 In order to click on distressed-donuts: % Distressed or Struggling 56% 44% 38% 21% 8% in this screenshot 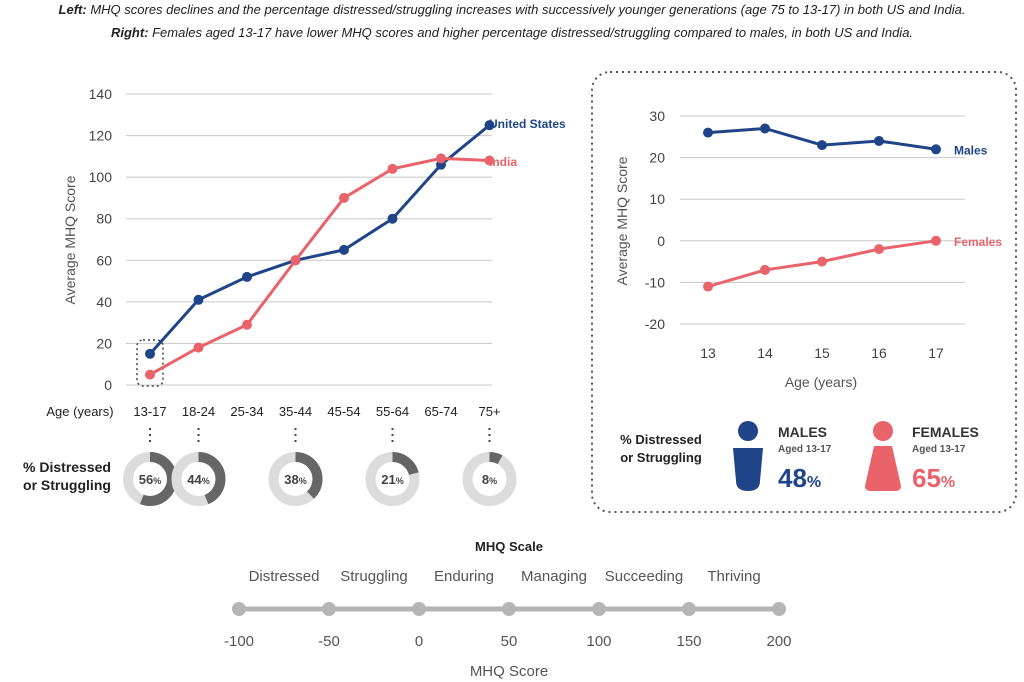, I will do `click(270, 467)`.